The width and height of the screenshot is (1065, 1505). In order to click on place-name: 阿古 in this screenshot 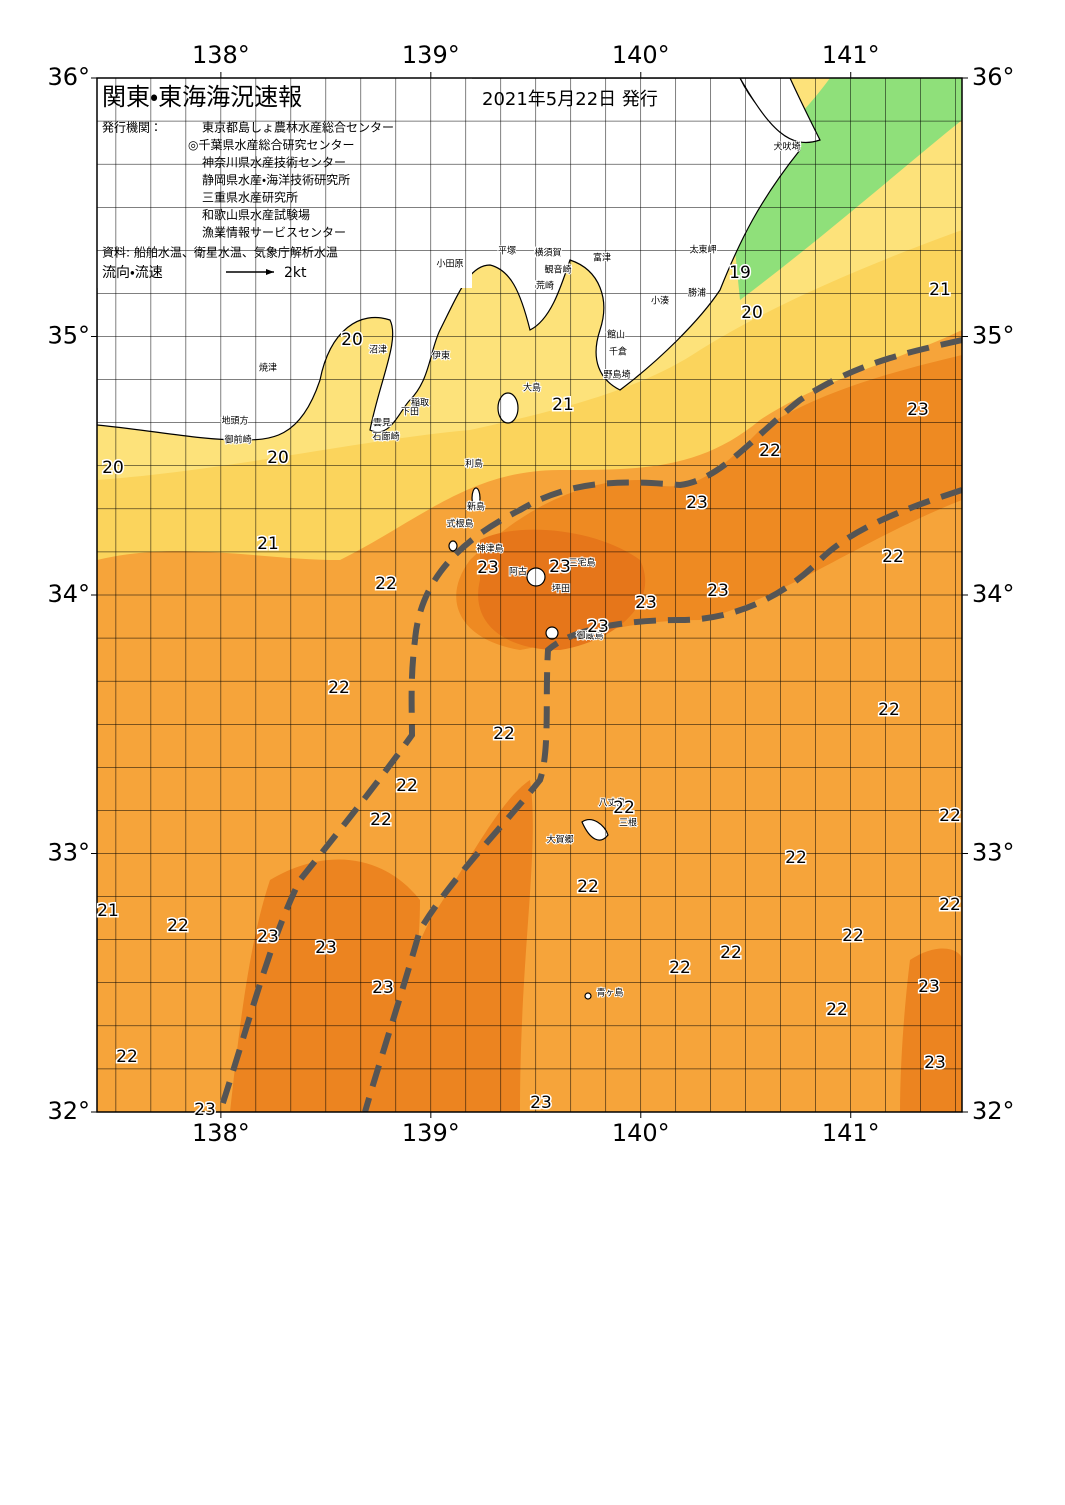, I will do `click(518, 572)`.